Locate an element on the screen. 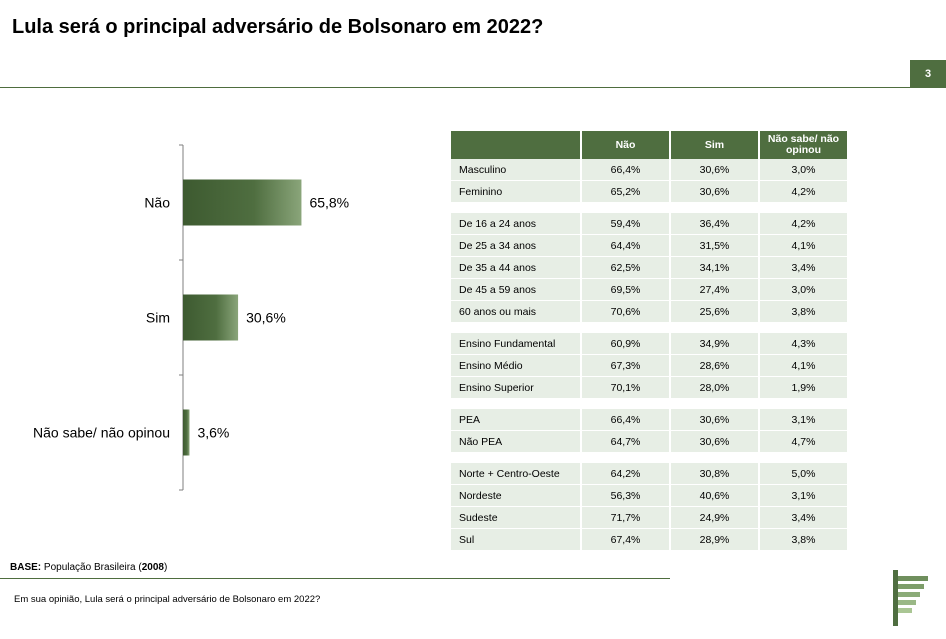 The height and width of the screenshot is (639, 946). page-number-badge: 3 is located at coordinates (928, 74).